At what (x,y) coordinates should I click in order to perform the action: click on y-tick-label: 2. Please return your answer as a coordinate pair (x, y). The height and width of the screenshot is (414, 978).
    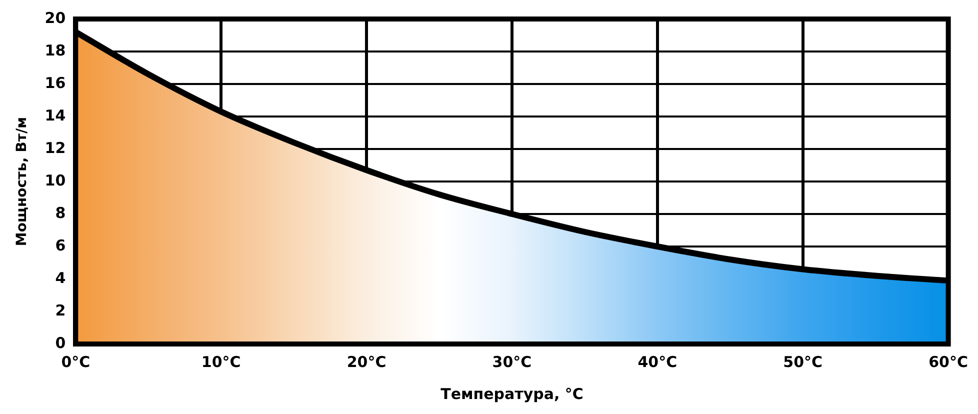
    Looking at the image, I should click on (60, 310).